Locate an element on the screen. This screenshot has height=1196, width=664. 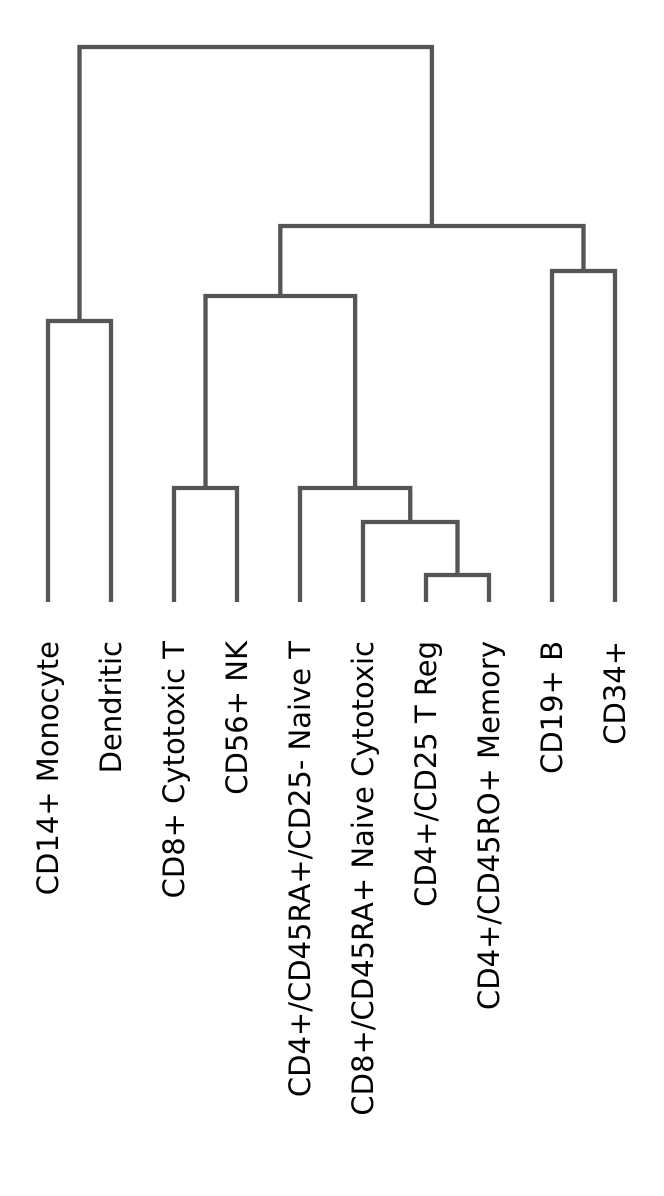
leaf-label-L3: CD56+ NK is located at coordinates (237, 718).